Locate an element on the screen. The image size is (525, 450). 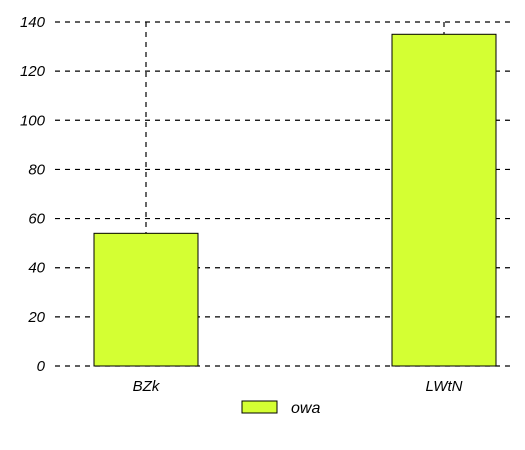
legend: owa is located at coordinates (280, 408).